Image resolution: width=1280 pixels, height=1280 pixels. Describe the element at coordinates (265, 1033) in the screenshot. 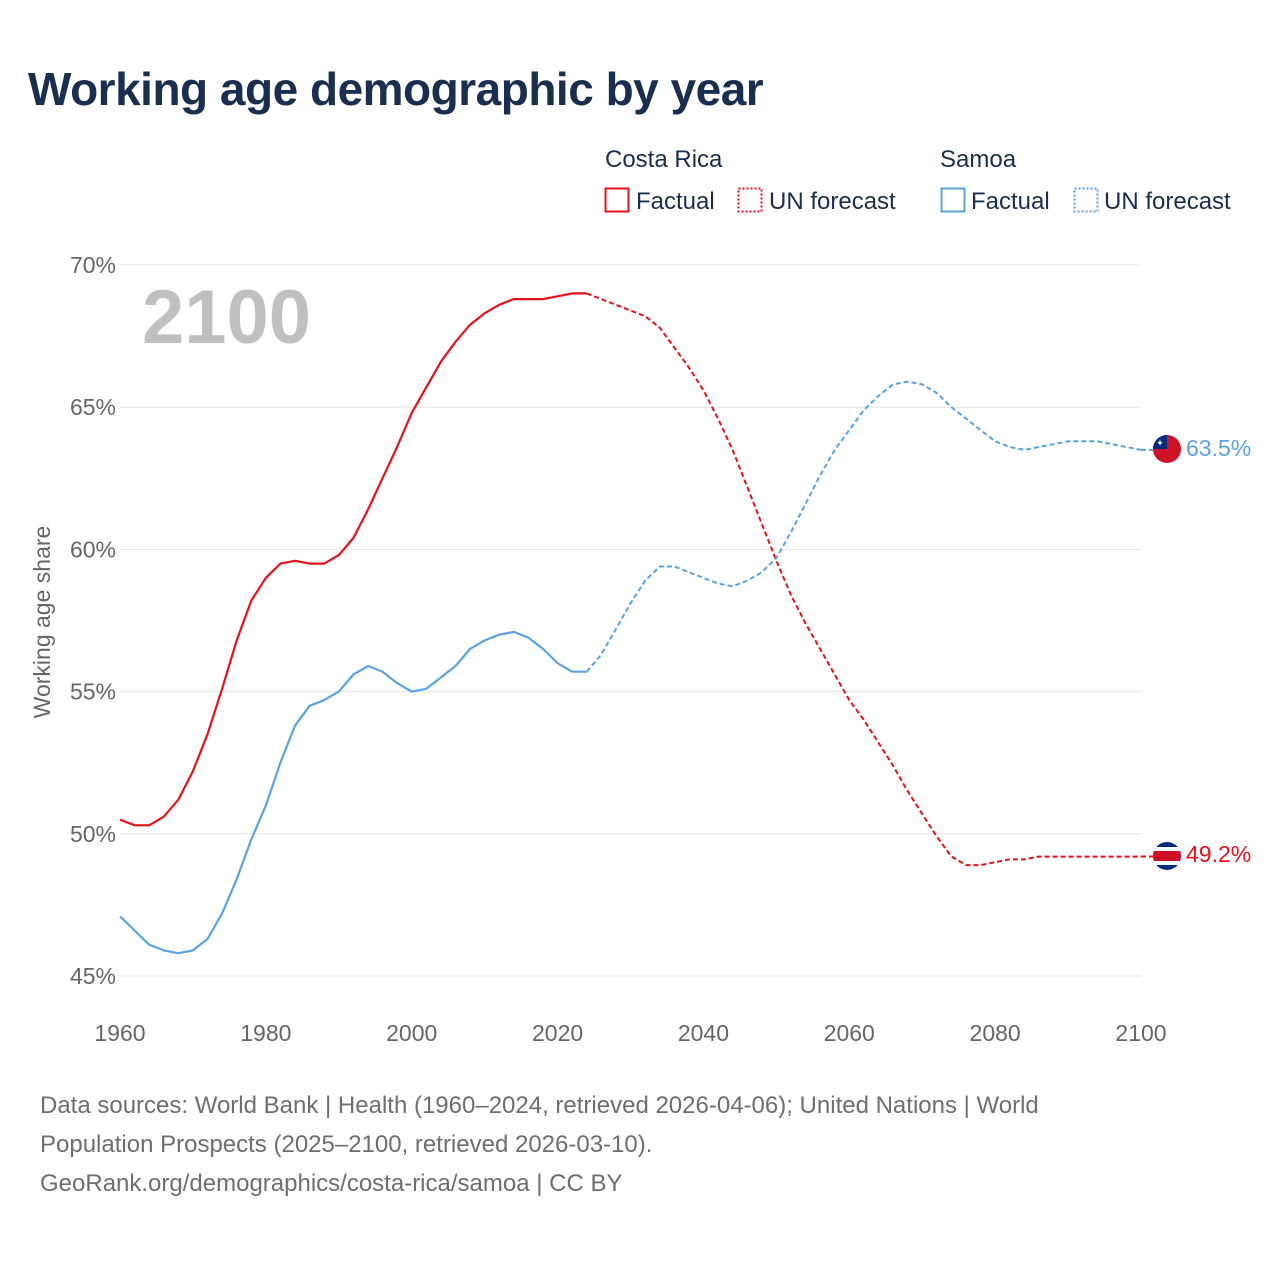

I see `x-tick-label: 1980` at that location.